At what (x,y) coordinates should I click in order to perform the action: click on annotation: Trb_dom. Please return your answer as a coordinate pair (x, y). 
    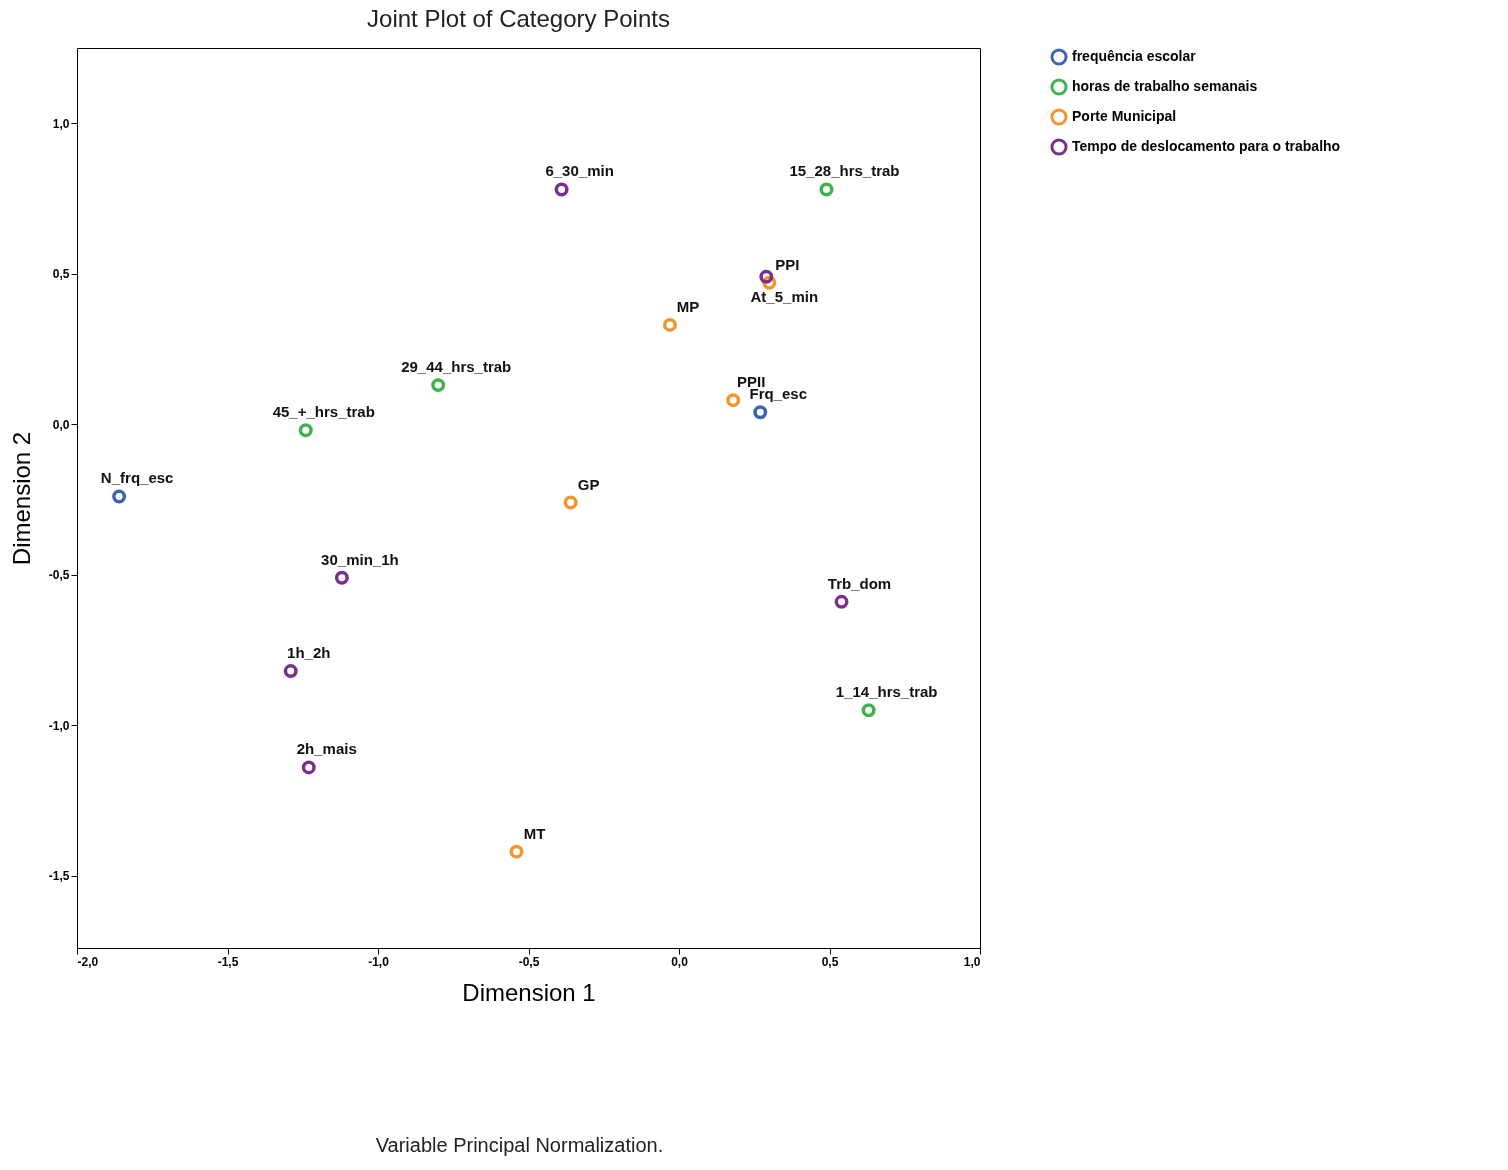
    Looking at the image, I should click on (859, 583).